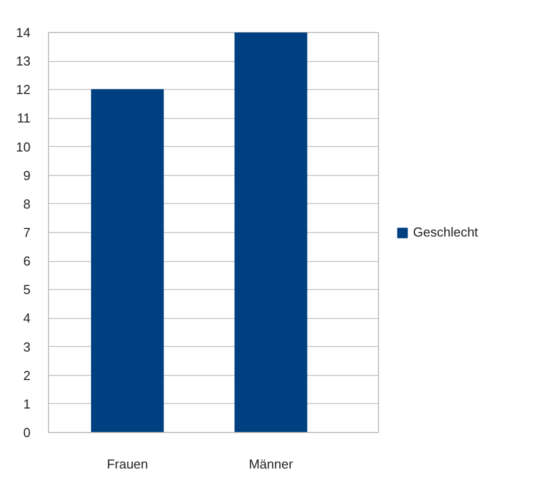 This screenshot has width=555, height=479. I want to click on legend-label: Geschlecht, so click(445, 232).